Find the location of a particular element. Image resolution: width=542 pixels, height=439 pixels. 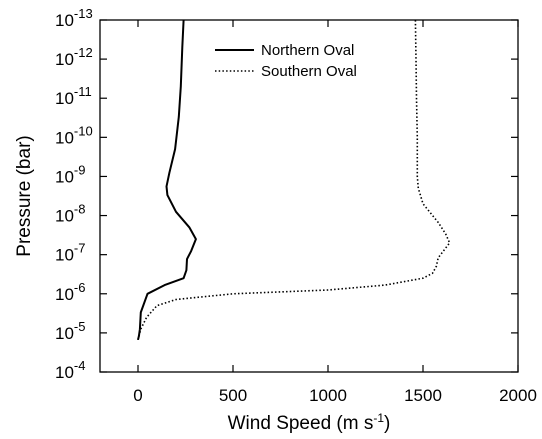

x-tick-label: 500 is located at coordinates (233, 395).